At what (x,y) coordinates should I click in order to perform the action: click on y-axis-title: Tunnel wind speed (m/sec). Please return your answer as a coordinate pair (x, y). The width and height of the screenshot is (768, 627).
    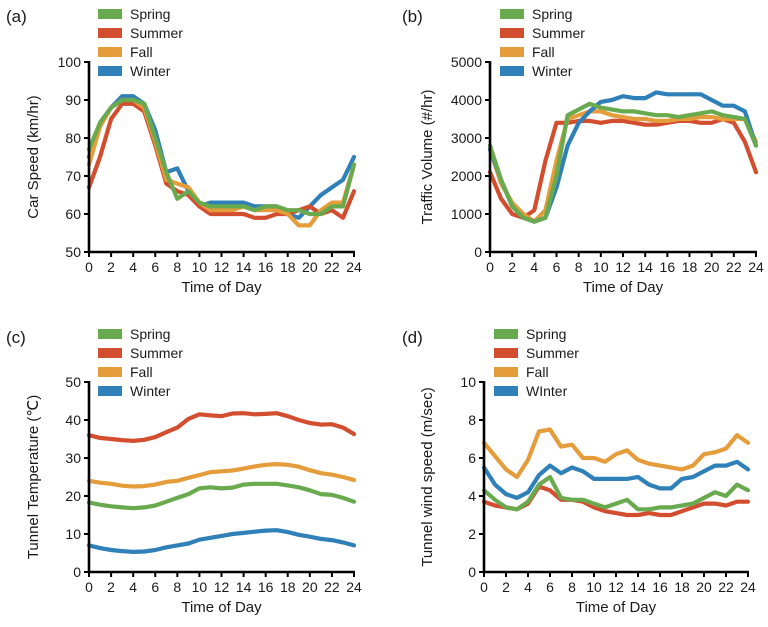
    Looking at the image, I should click on (427, 477).